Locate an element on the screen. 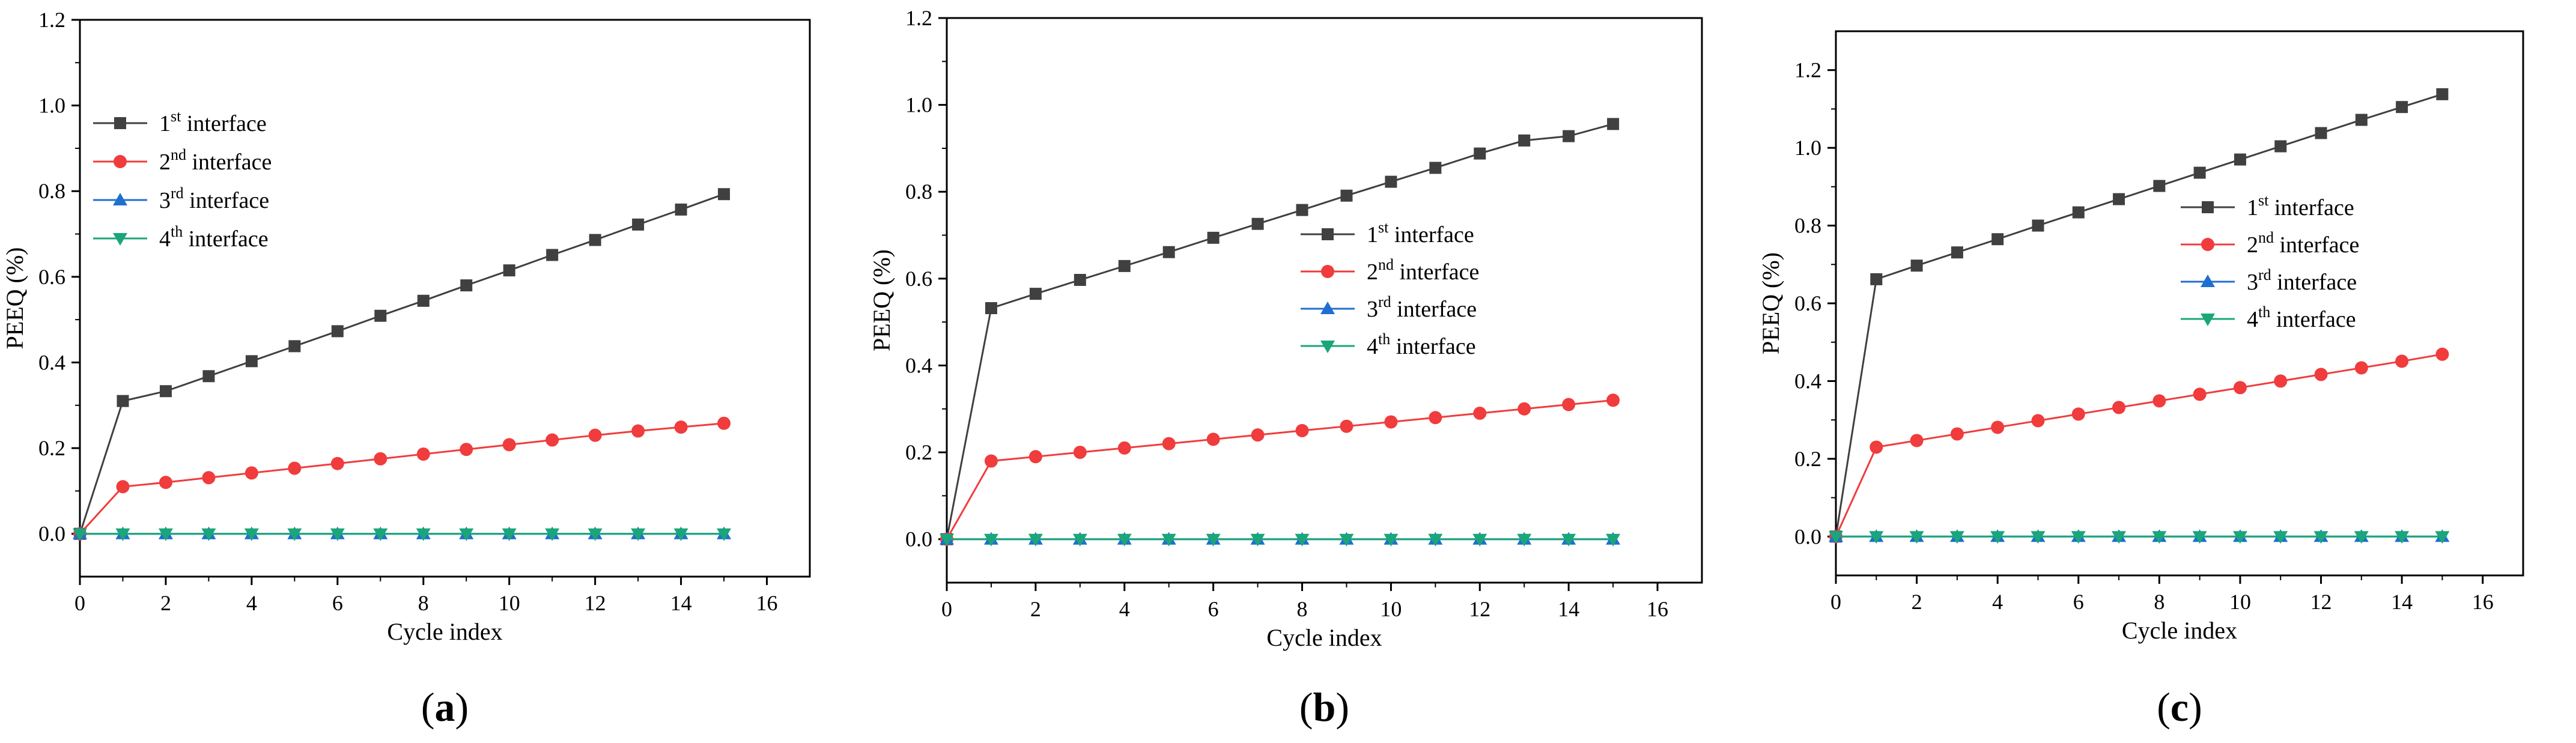  x-tick-label: 12 is located at coordinates (1479, 609).